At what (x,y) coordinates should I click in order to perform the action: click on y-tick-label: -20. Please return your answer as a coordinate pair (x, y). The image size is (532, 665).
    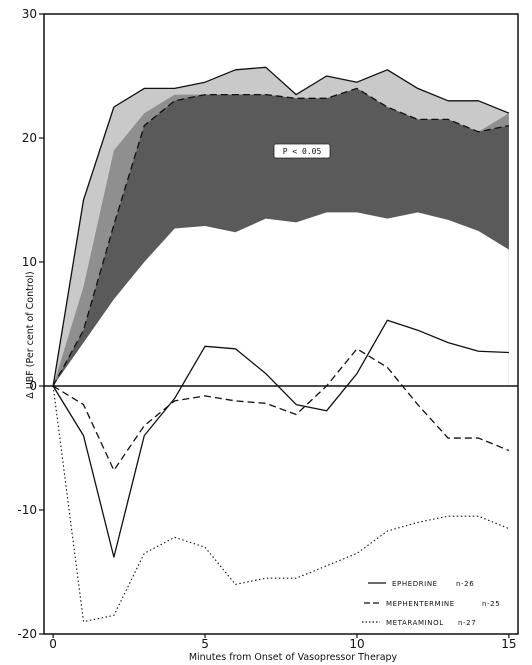
    Looking at the image, I should click on (27, 634).